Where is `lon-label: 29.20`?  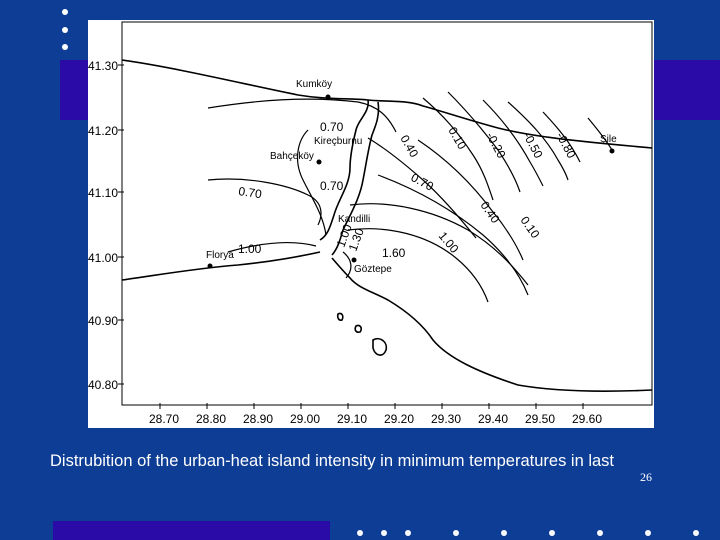 lon-label: 29.20 is located at coordinates (399, 419).